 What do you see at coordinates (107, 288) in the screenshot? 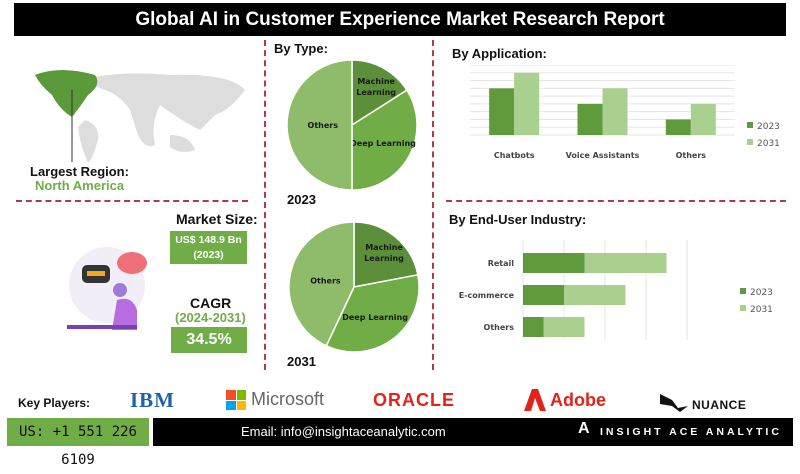
I see `chatbot-illustration-icon` at bounding box center [107, 288].